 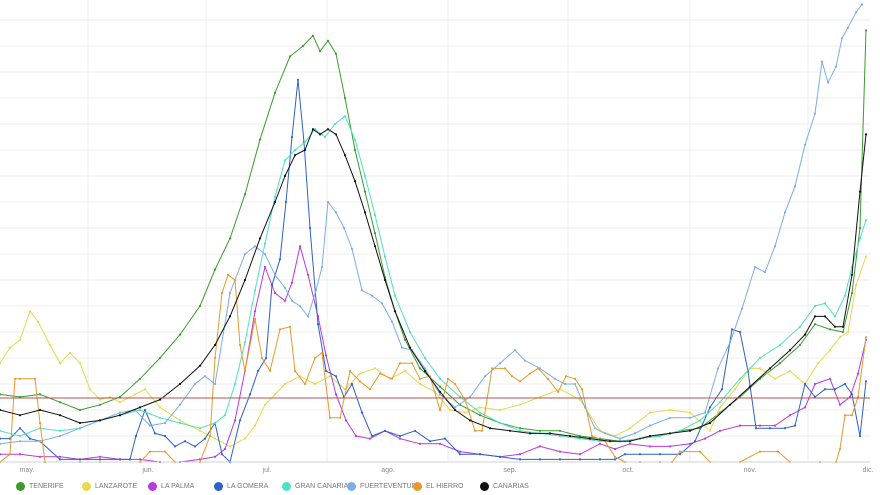 I want to click on legend-item-fuerteventura: FUERTEVENTURA, so click(x=384, y=486).